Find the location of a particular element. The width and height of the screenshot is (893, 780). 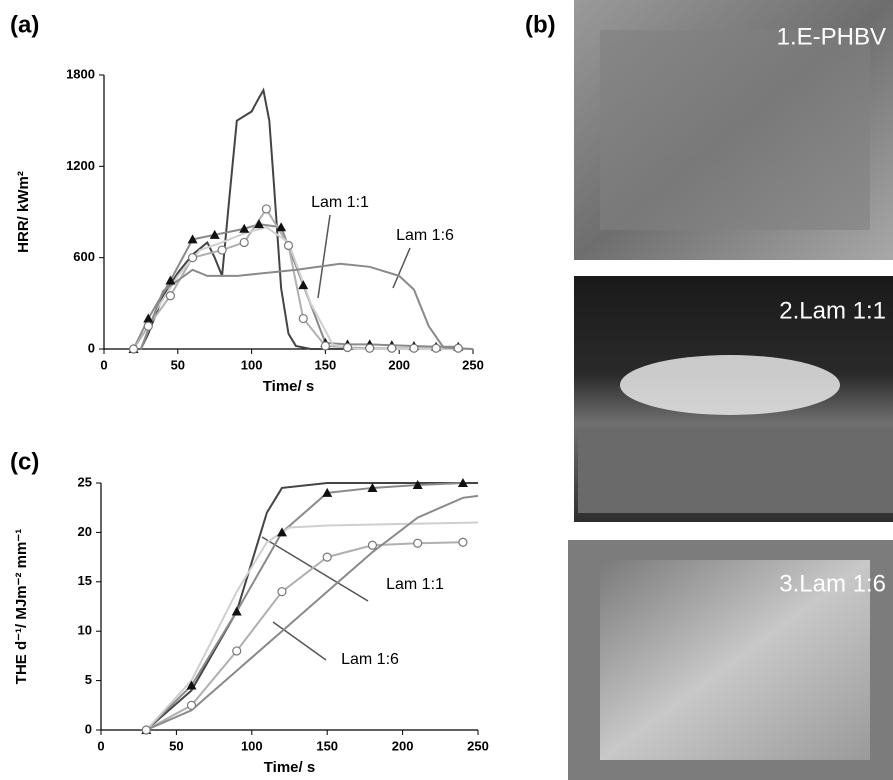

y-tick-label: 5 is located at coordinates (88, 679).